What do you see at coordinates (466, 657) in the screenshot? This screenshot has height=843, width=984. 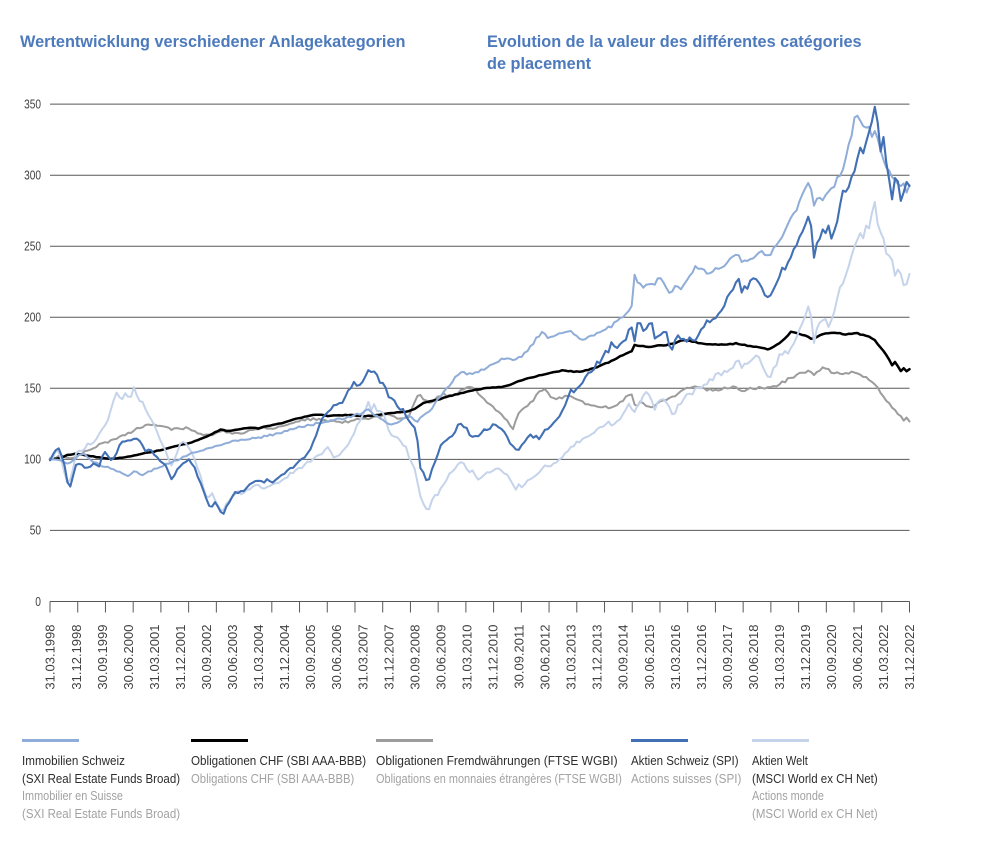 I see `svg-text: 31.03.2010` at bounding box center [466, 657].